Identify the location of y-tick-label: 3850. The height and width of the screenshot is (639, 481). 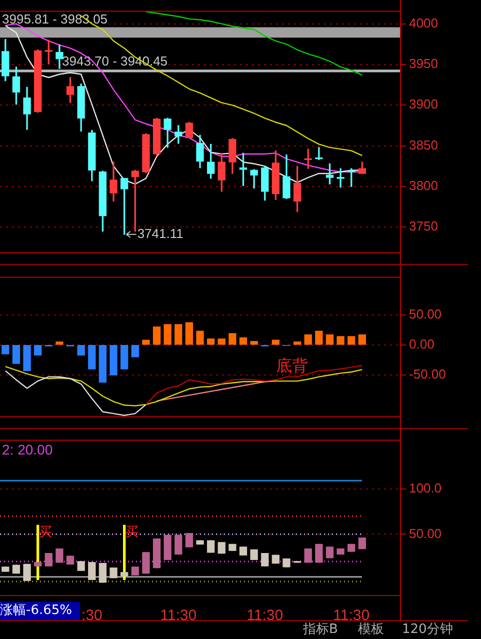
(423, 144).